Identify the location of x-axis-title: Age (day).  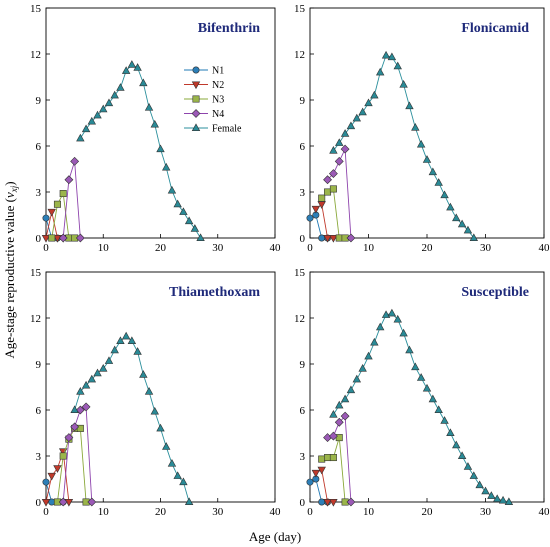
(275, 536).